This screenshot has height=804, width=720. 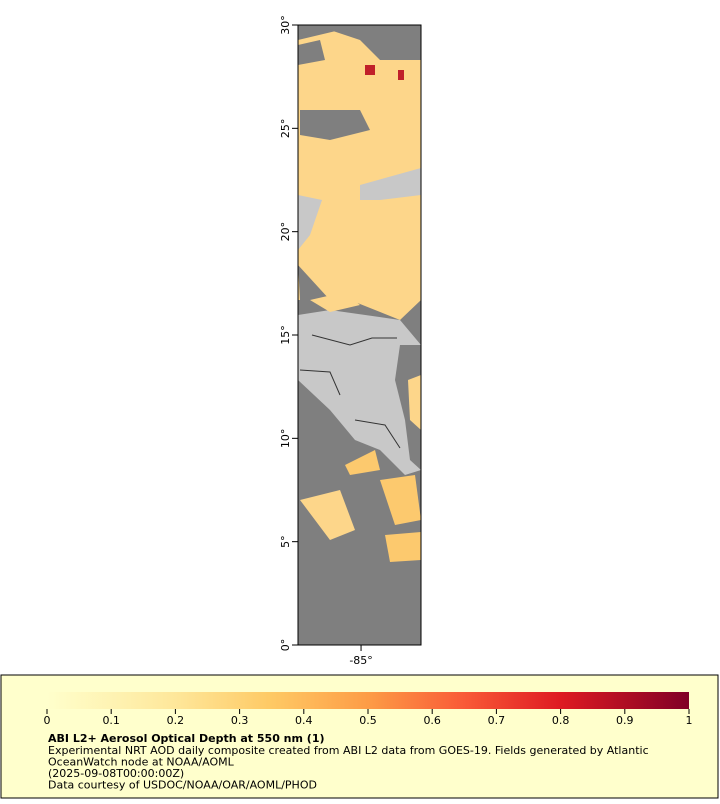 What do you see at coordinates (497, 720) in the screenshot?
I see `colorbar-tick-label: 0.7` at bounding box center [497, 720].